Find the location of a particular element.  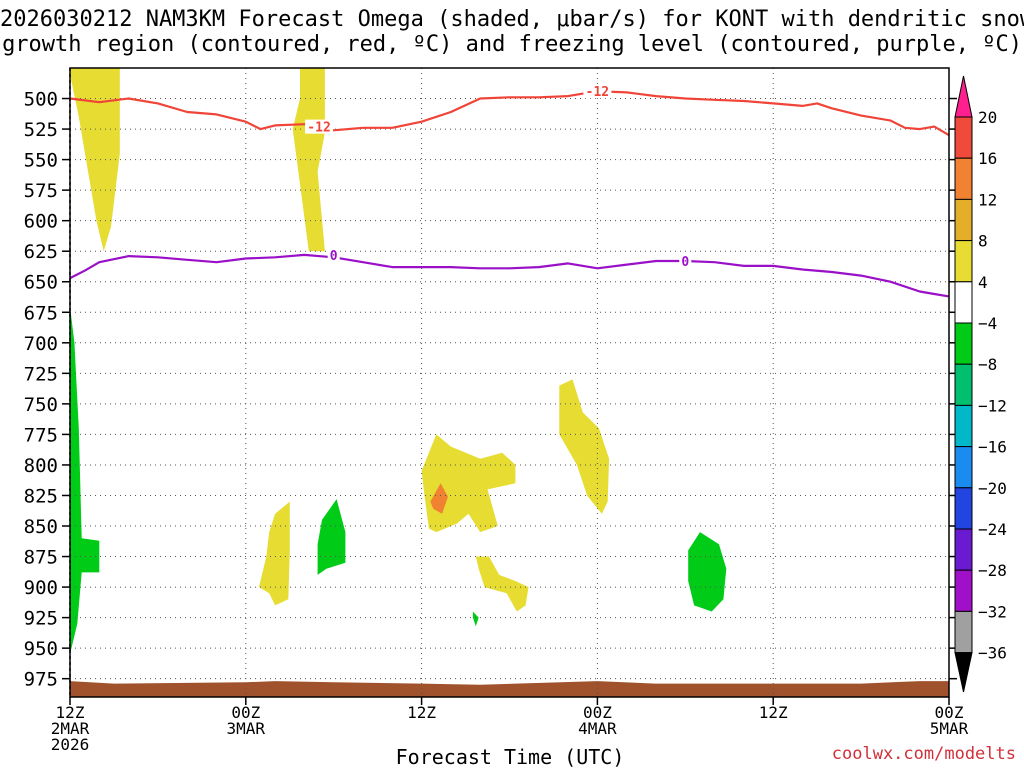

y-tick-label: 550 is located at coordinates (41, 161).